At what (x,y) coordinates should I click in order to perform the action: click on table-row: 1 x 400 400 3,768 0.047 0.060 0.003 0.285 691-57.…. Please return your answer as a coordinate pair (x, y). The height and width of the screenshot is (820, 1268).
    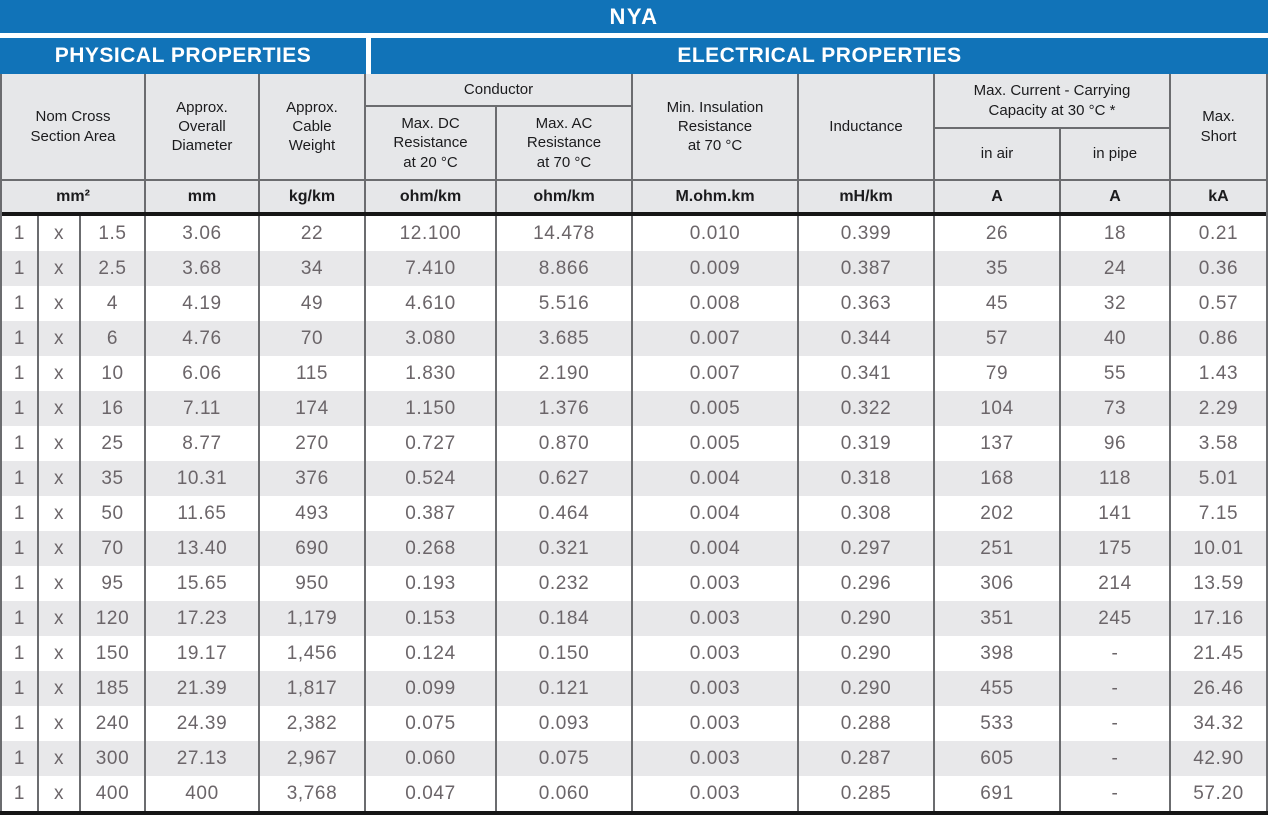
    Looking at the image, I should click on (634, 793).